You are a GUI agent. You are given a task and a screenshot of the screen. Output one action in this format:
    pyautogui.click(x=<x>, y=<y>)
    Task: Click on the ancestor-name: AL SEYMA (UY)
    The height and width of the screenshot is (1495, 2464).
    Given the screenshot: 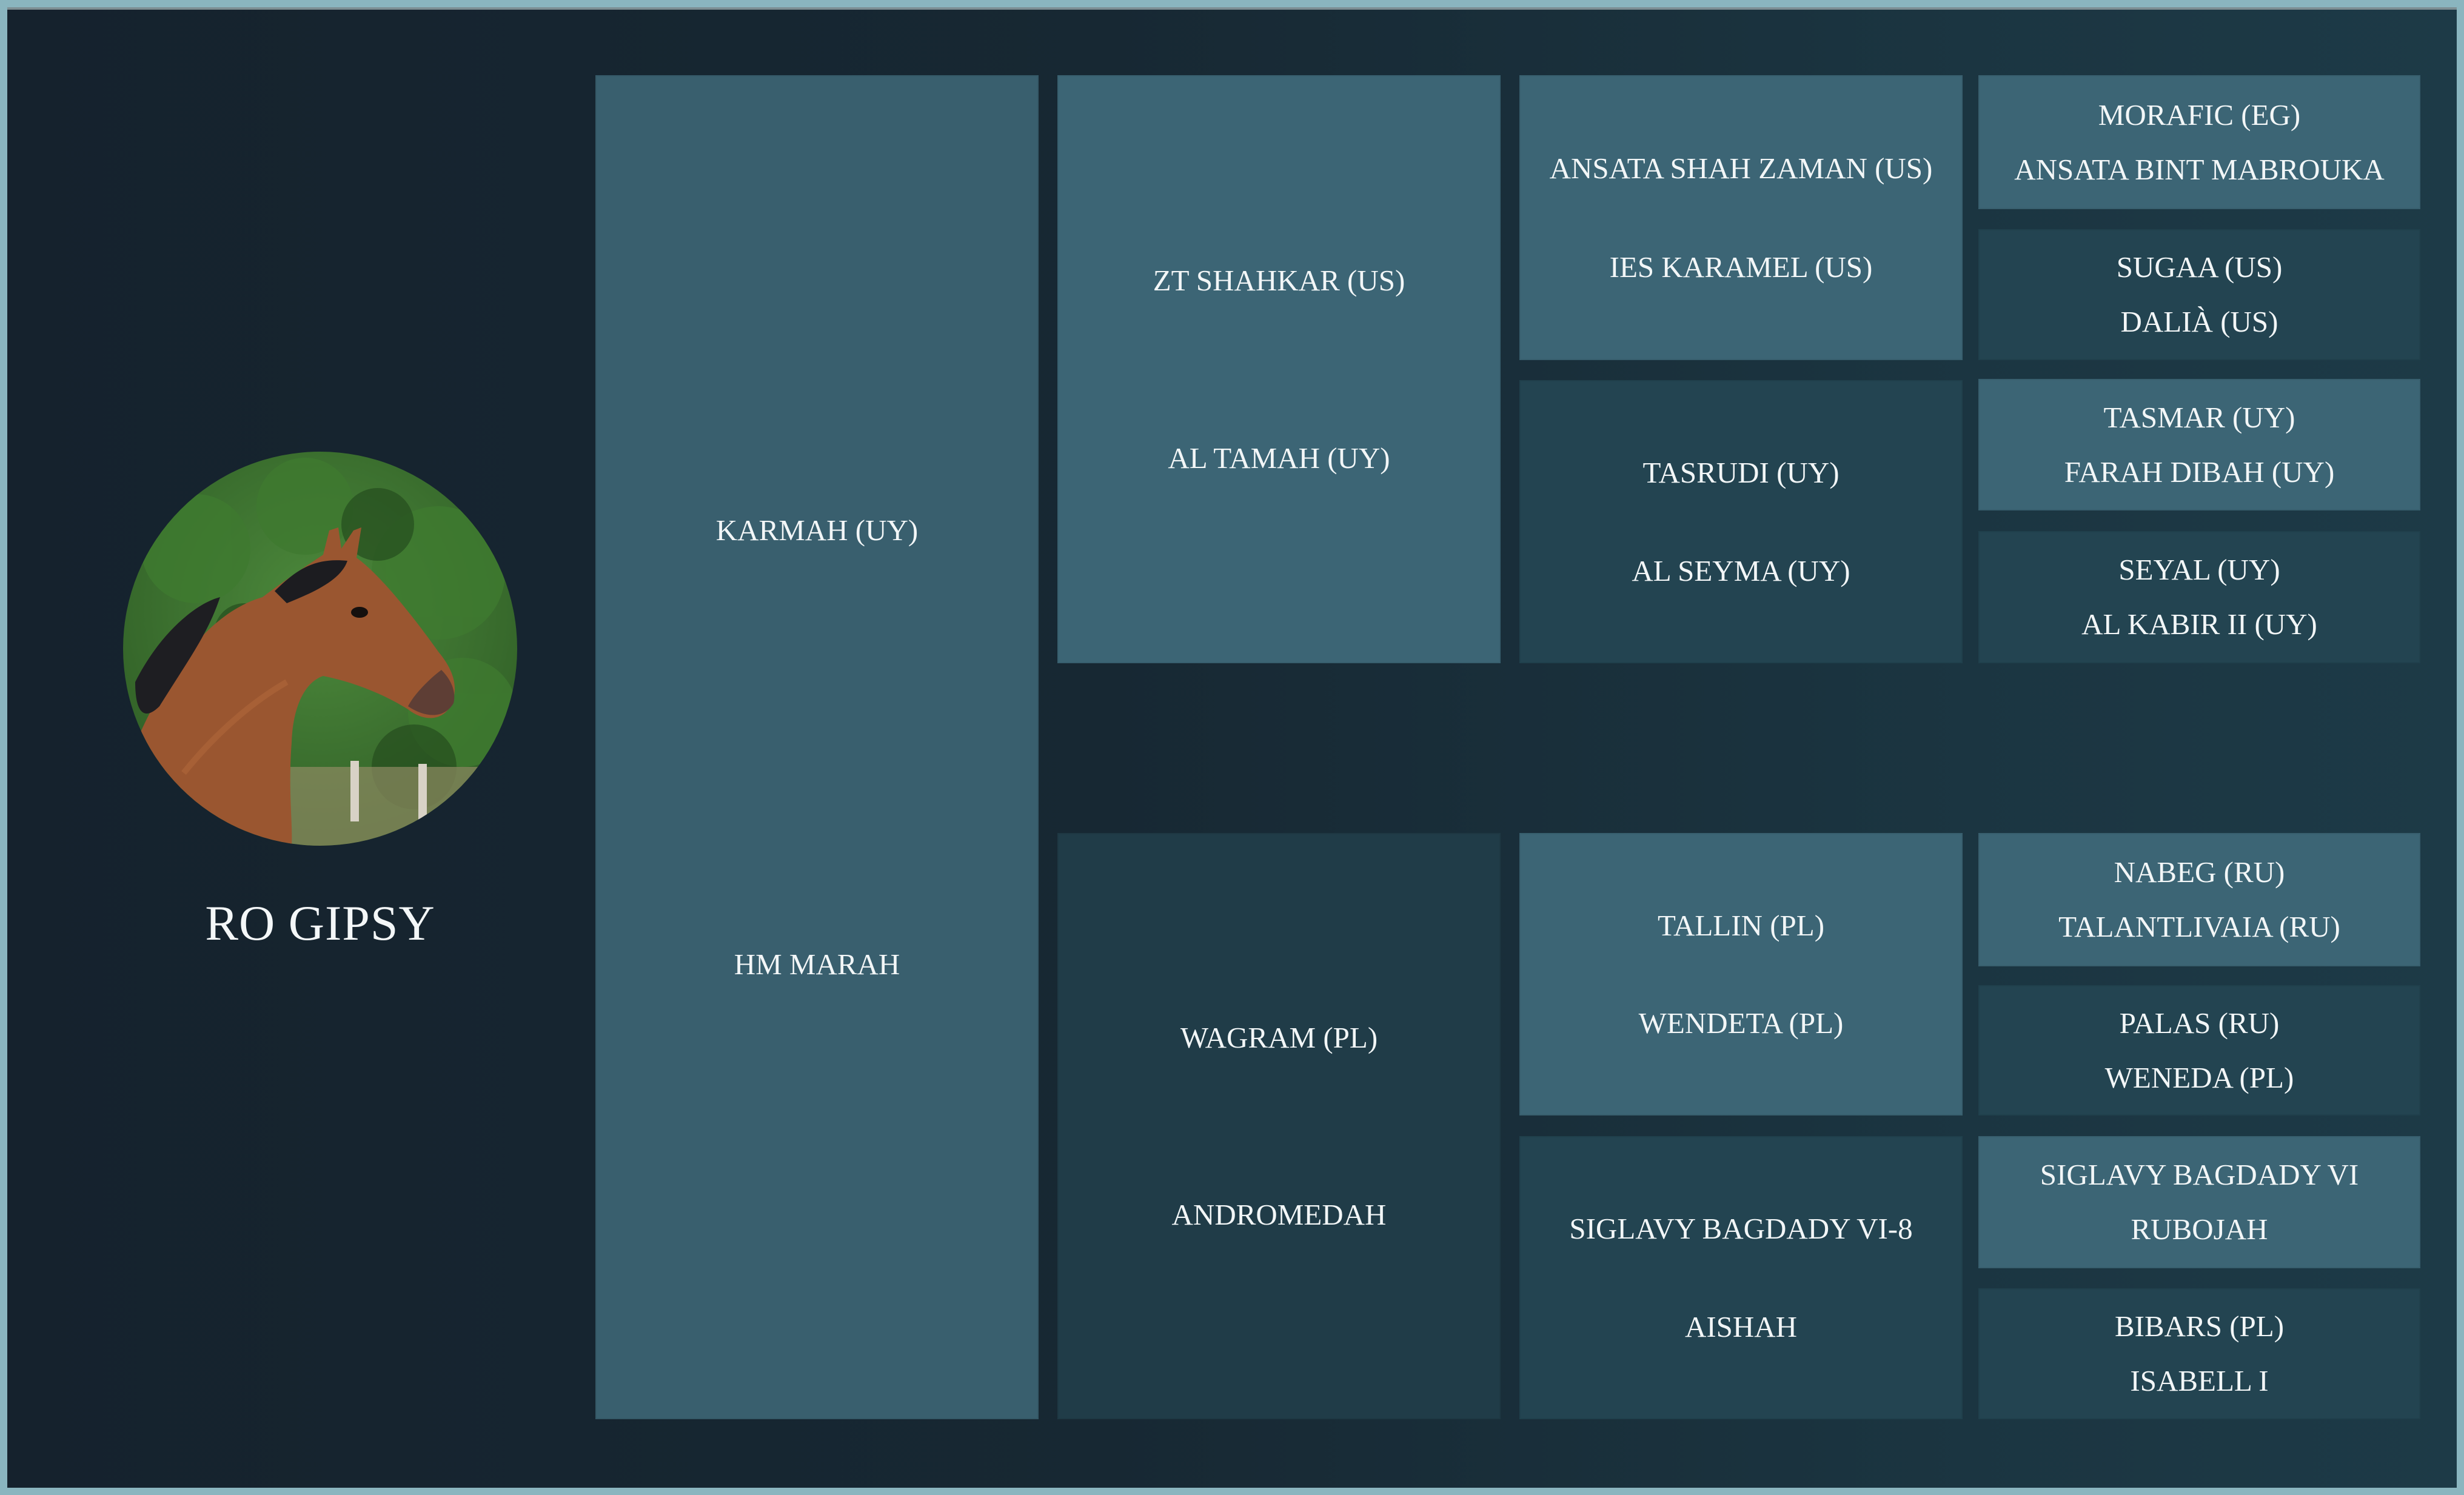 What is the action you would take?
    pyautogui.click(x=1741, y=570)
    